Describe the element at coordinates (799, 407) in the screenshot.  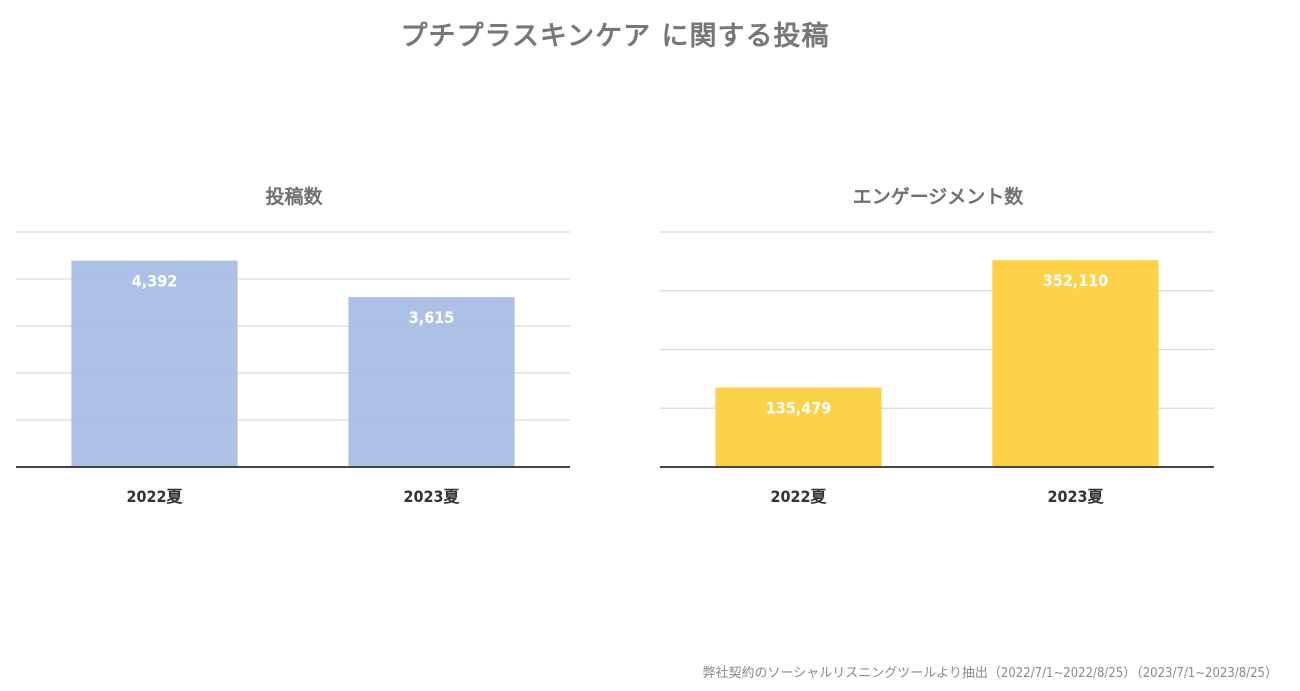
I see `data-label: 135,479` at that location.